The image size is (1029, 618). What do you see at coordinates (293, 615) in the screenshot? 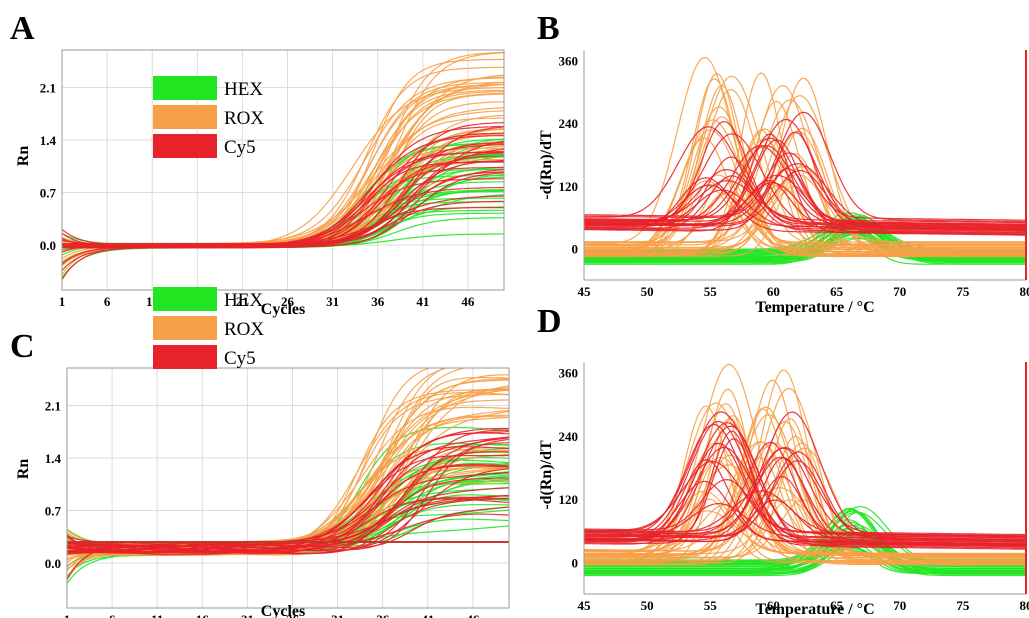
I see `x-tick-label: 26` at bounding box center [293, 615].